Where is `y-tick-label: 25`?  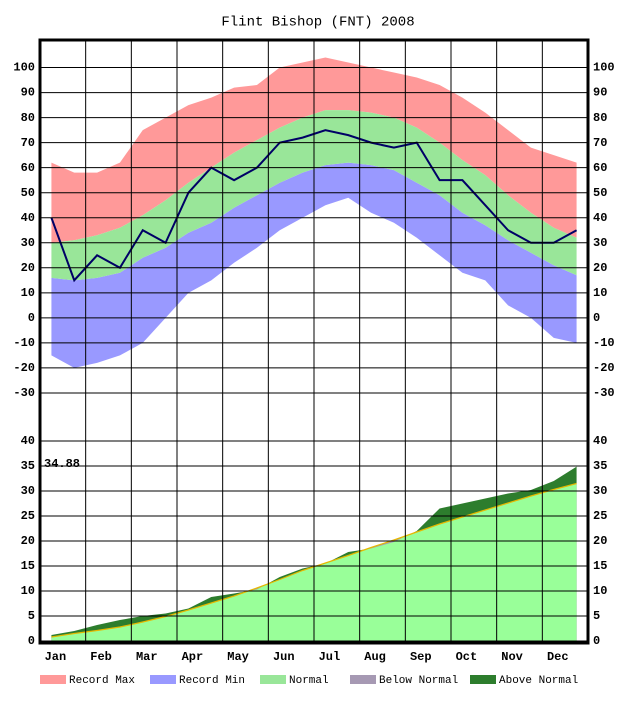
y-tick-label: 25 is located at coordinates (28, 516).